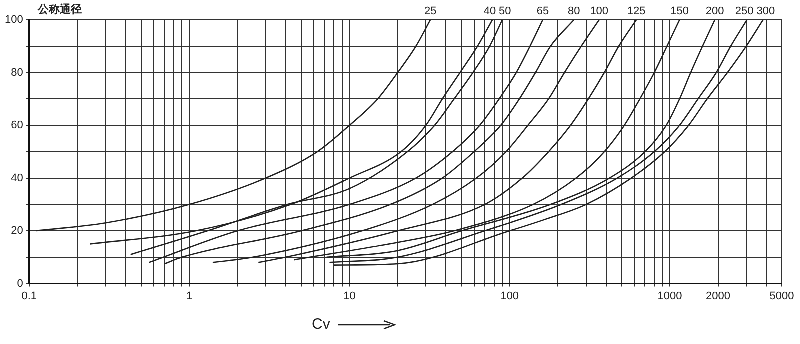  What do you see at coordinates (430, 12) in the screenshot?
I see `series-label: 25` at bounding box center [430, 12].